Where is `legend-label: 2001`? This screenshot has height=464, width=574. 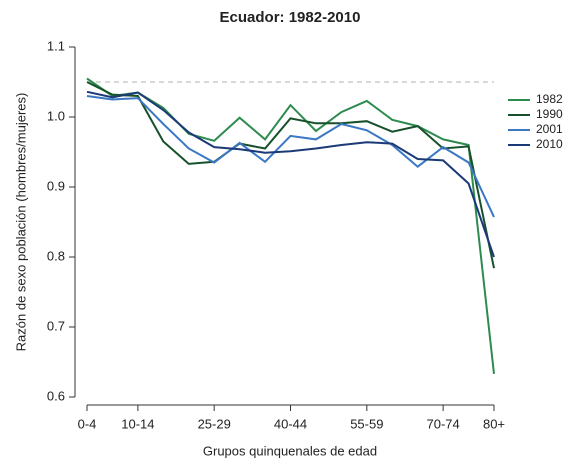
legend-label: 2001 is located at coordinates (549, 129).